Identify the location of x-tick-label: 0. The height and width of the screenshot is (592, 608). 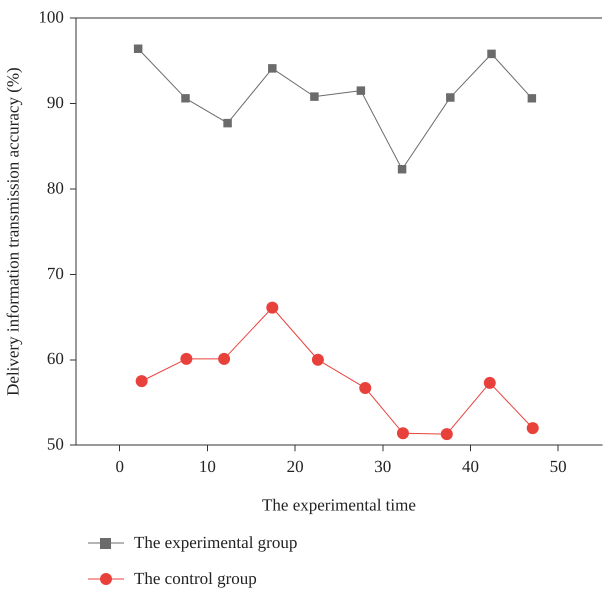
(119, 466).